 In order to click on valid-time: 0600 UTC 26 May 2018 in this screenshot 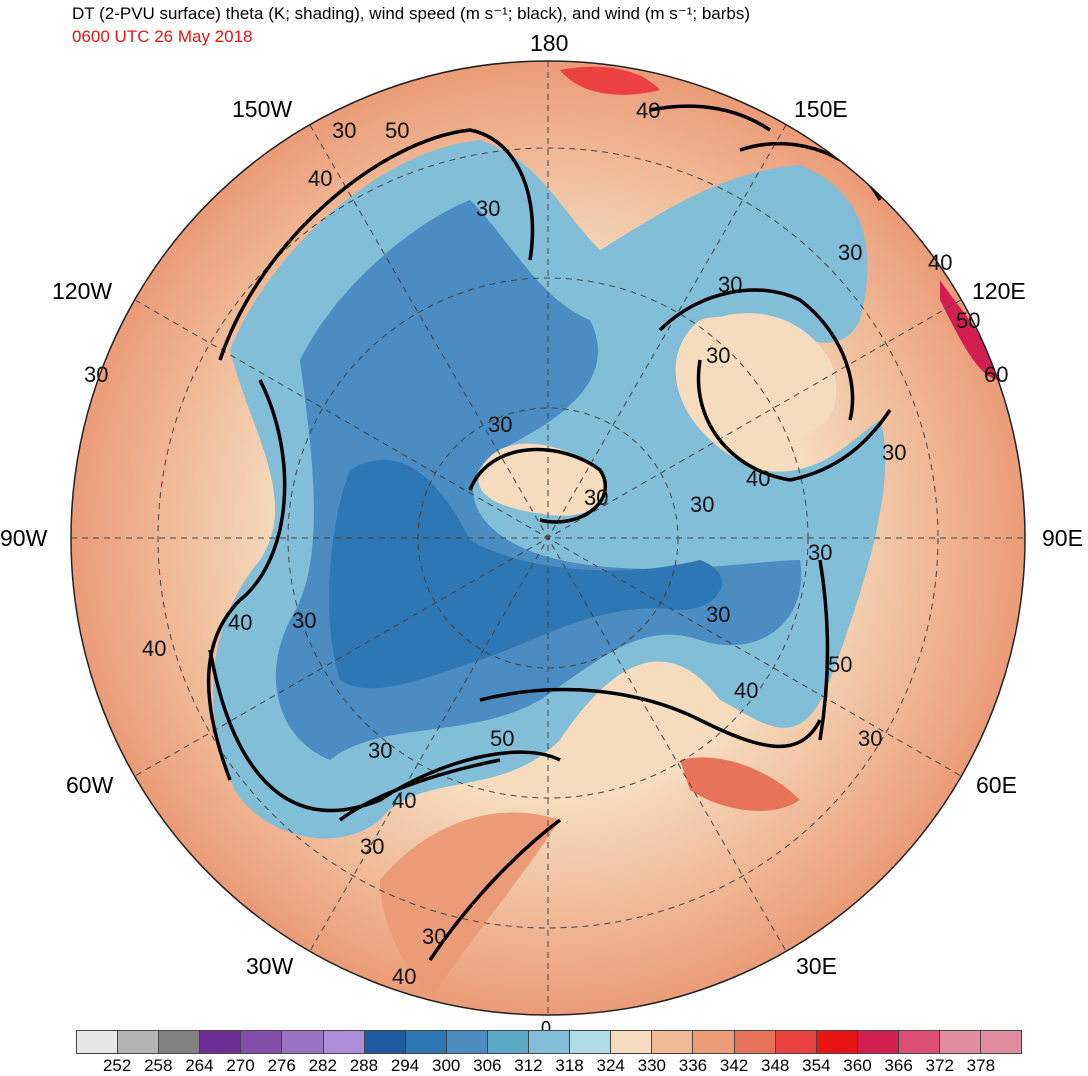, I will do `click(162, 36)`.